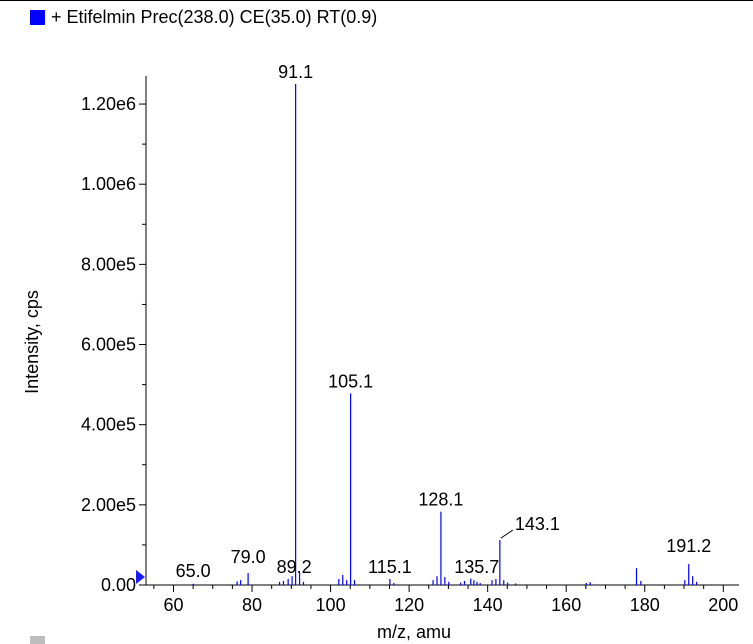 The height and width of the screenshot is (644, 753). What do you see at coordinates (390, 567) in the screenshot?
I see `peak-label: 115.1` at bounding box center [390, 567].